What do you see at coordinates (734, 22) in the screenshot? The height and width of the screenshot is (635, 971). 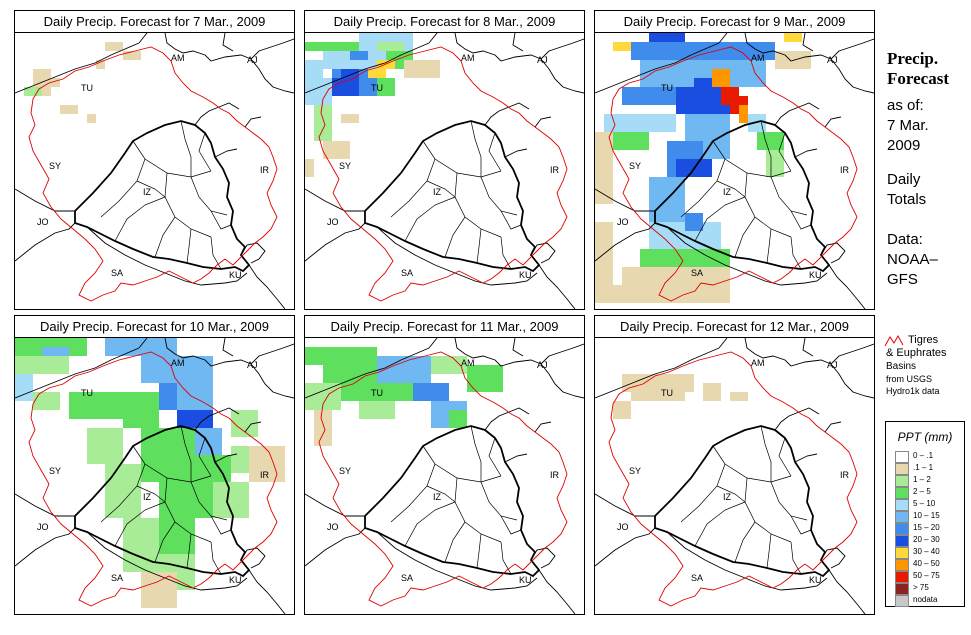 I see `panel-title: Daily Precip. Forecast for 9 Mar., 2009` at bounding box center [734, 22].